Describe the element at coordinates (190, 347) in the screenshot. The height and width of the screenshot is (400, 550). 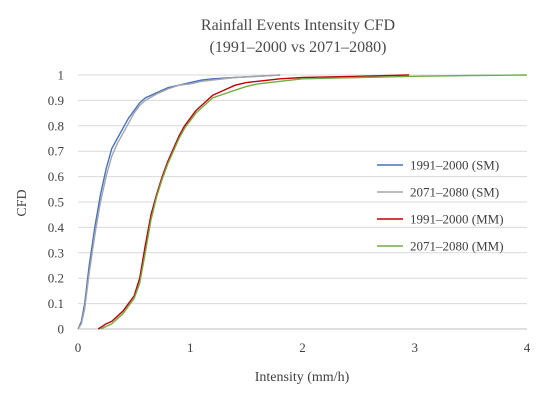
I see `x-tick-label: 1` at that location.